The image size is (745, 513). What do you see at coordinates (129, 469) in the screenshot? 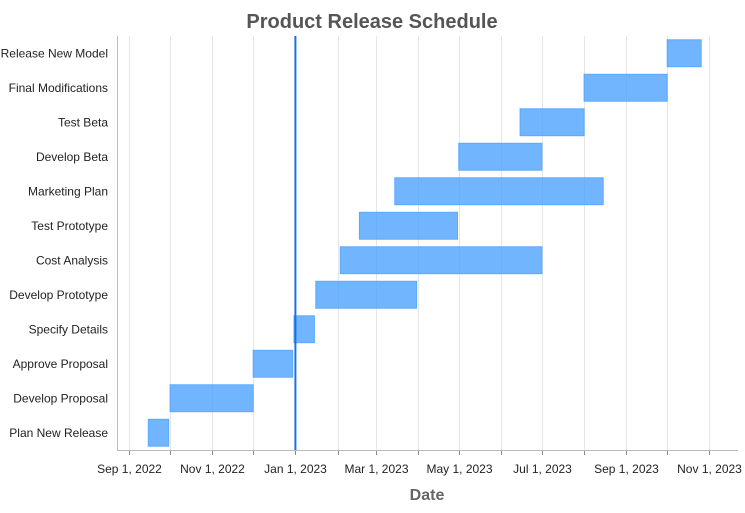
I see `x-tick-label: Sep 1, 2022` at bounding box center [129, 469].